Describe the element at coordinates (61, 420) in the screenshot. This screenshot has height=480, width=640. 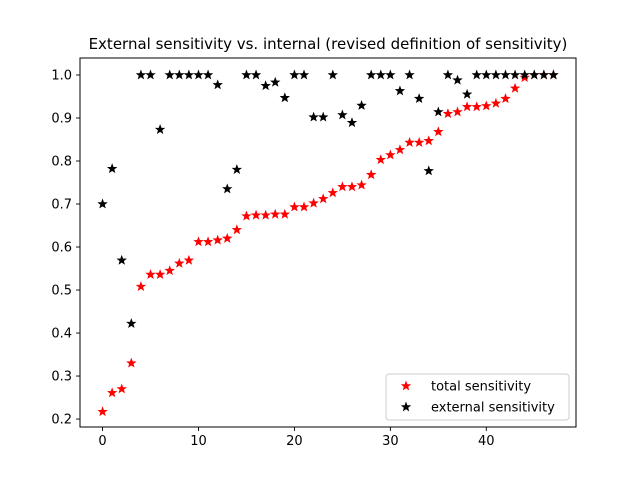
I see `y-tick-label: 0.2` at that location.